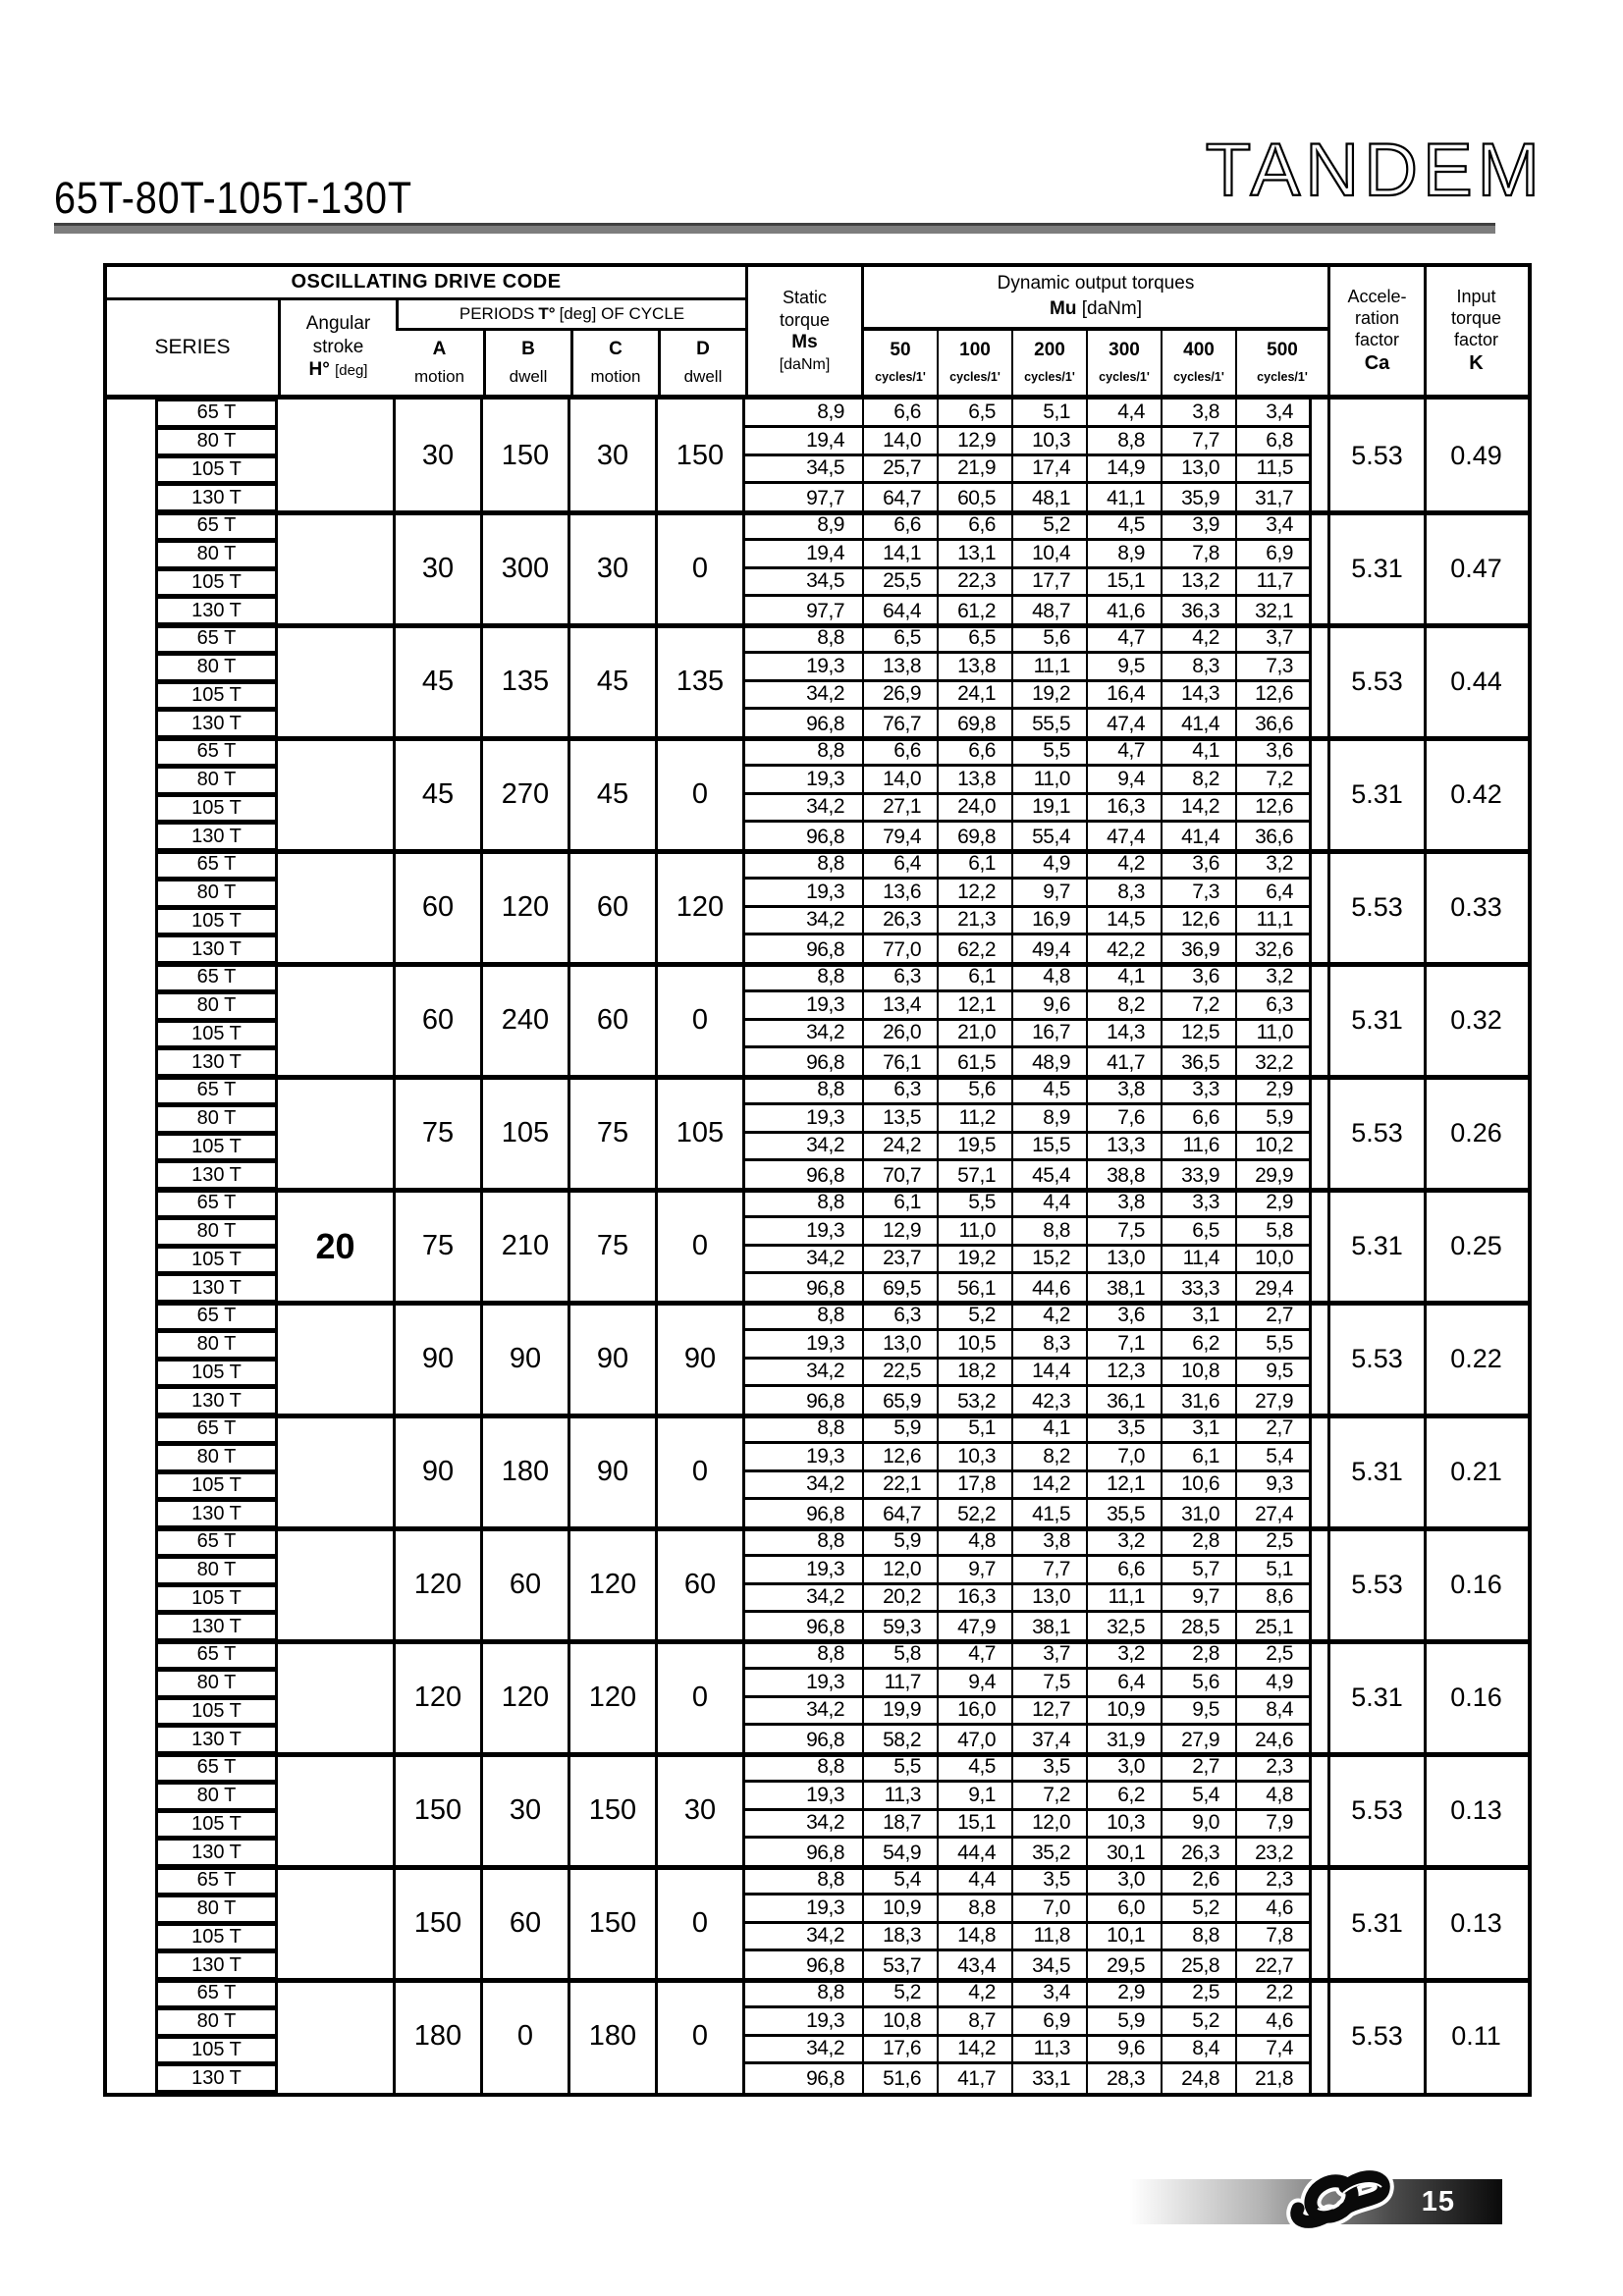 Image resolution: width=1623 pixels, height=2296 pixels. I want to click on dynamic-torque-value: 14,2, so click(976, 2050).